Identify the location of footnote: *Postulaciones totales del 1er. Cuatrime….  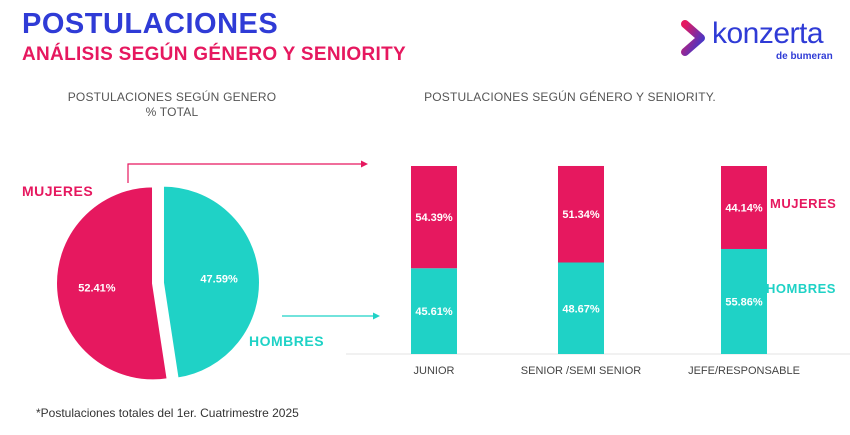
(167, 413).